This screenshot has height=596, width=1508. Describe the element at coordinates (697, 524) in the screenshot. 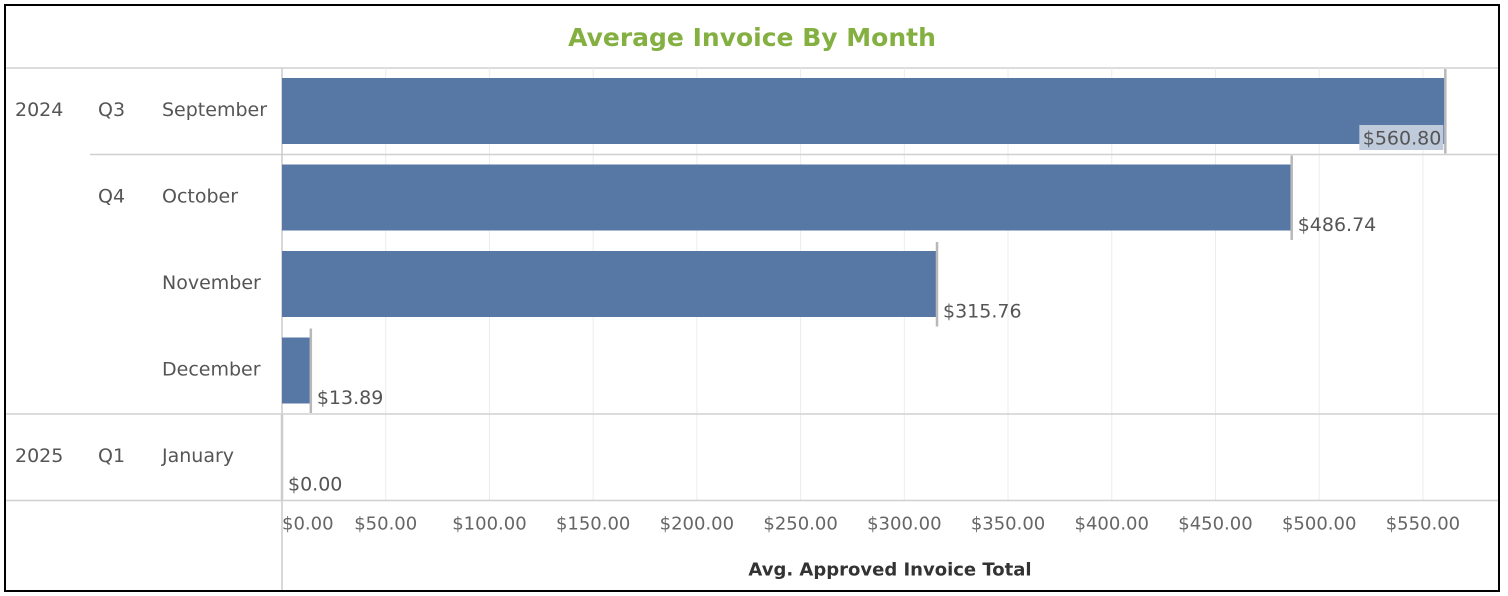

I see `x-tick-label: $200.00` at that location.